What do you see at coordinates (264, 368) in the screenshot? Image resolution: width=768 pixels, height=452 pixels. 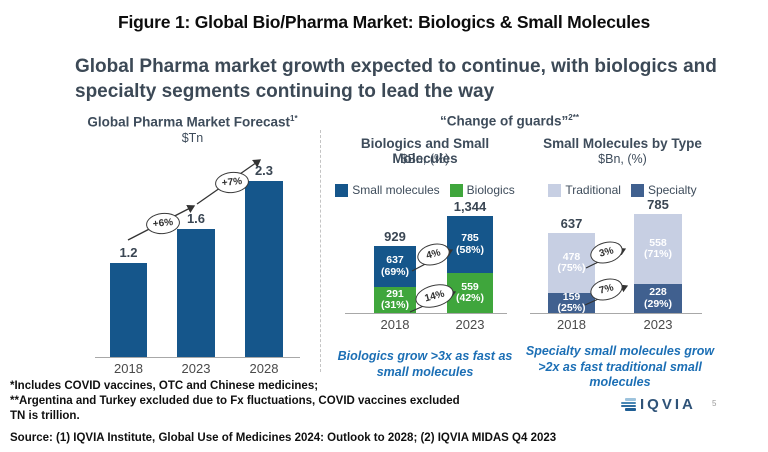 I see `left-xlabel-2028: 2028` at bounding box center [264, 368].